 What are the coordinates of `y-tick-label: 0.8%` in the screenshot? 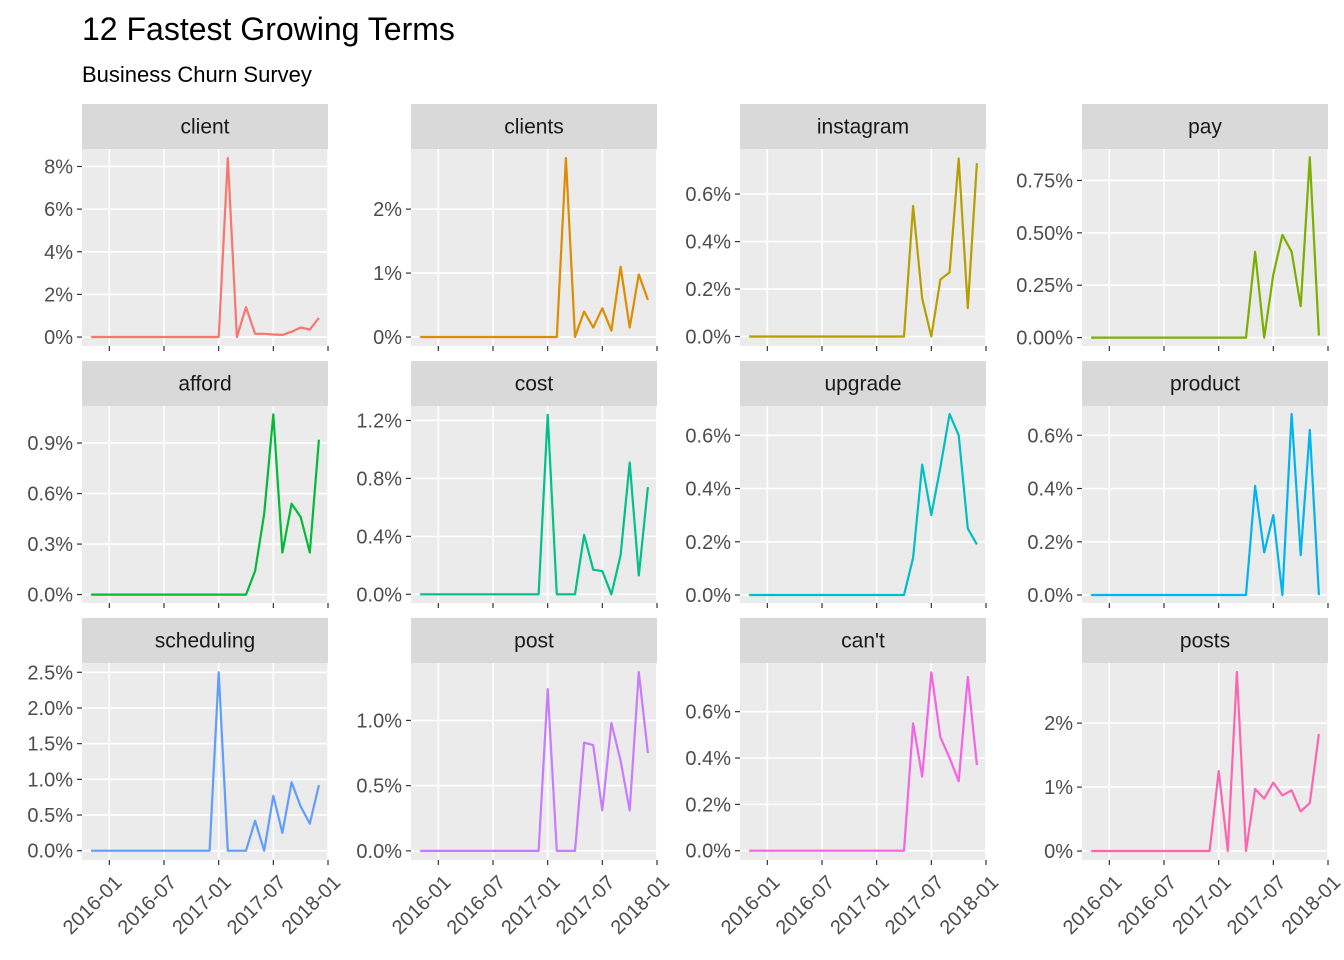 It's located at (379, 479).